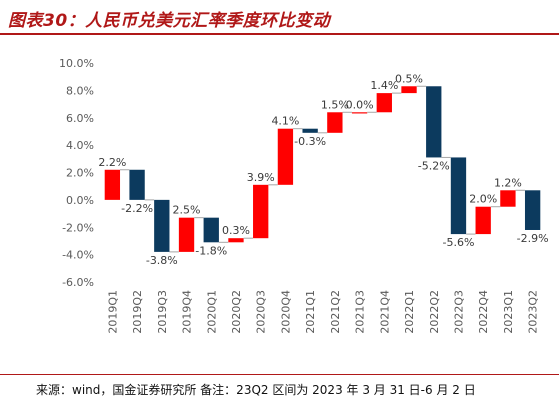 Image resolution: width=559 pixels, height=404 pixels. What do you see at coordinates (409, 90) in the screenshot?
I see `bar-2022Q1` at bounding box center [409, 90].